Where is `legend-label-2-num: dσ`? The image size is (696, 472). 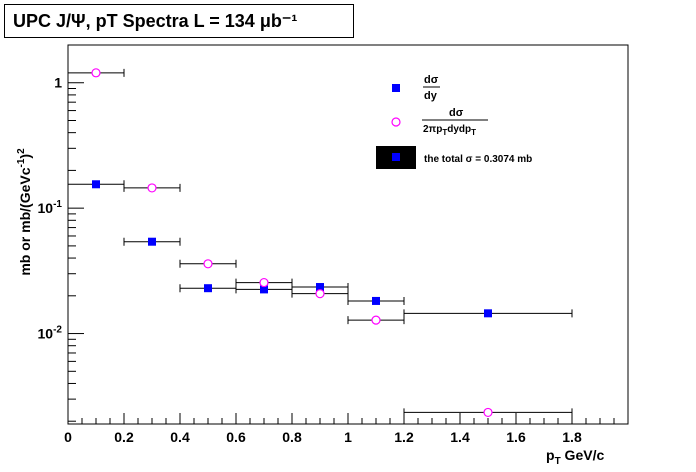
legend-label-2-num: dσ is located at coordinates (456, 113).